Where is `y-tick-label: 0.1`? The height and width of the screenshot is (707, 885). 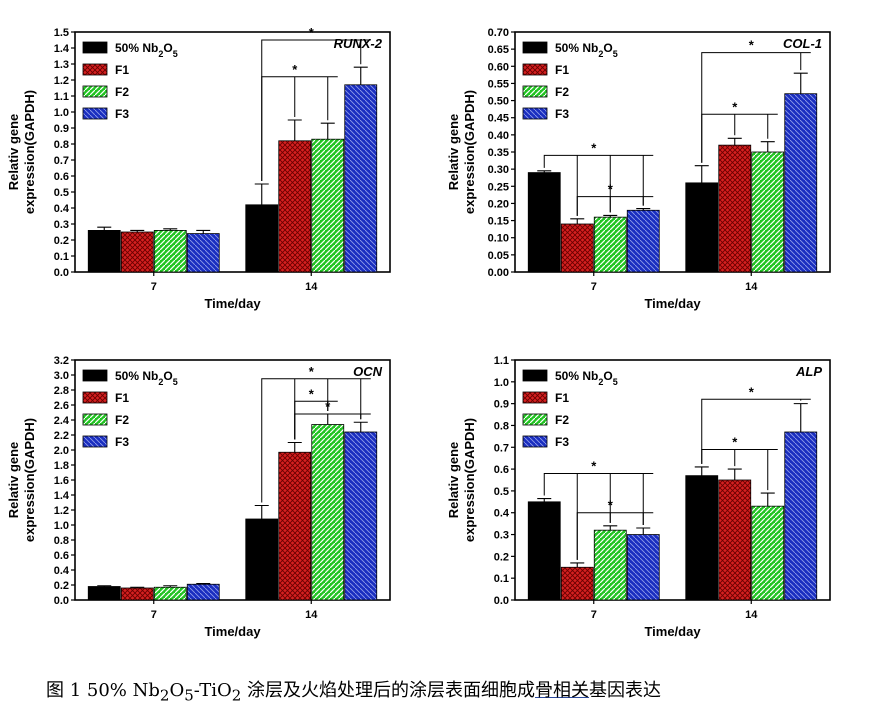 y-tick-label: 0.1 is located at coordinates (501, 579).